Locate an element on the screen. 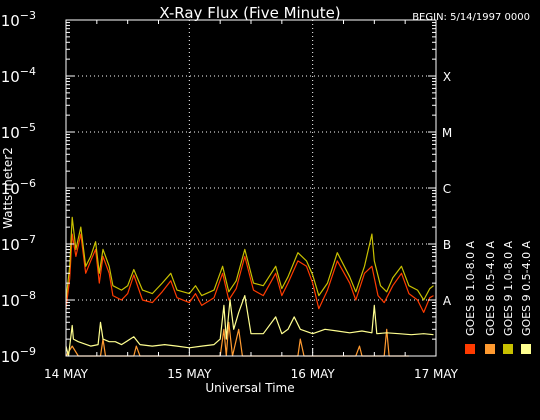 This screenshot has width=540, height=420. x-tick-label: 15 MAY is located at coordinates (189, 374).